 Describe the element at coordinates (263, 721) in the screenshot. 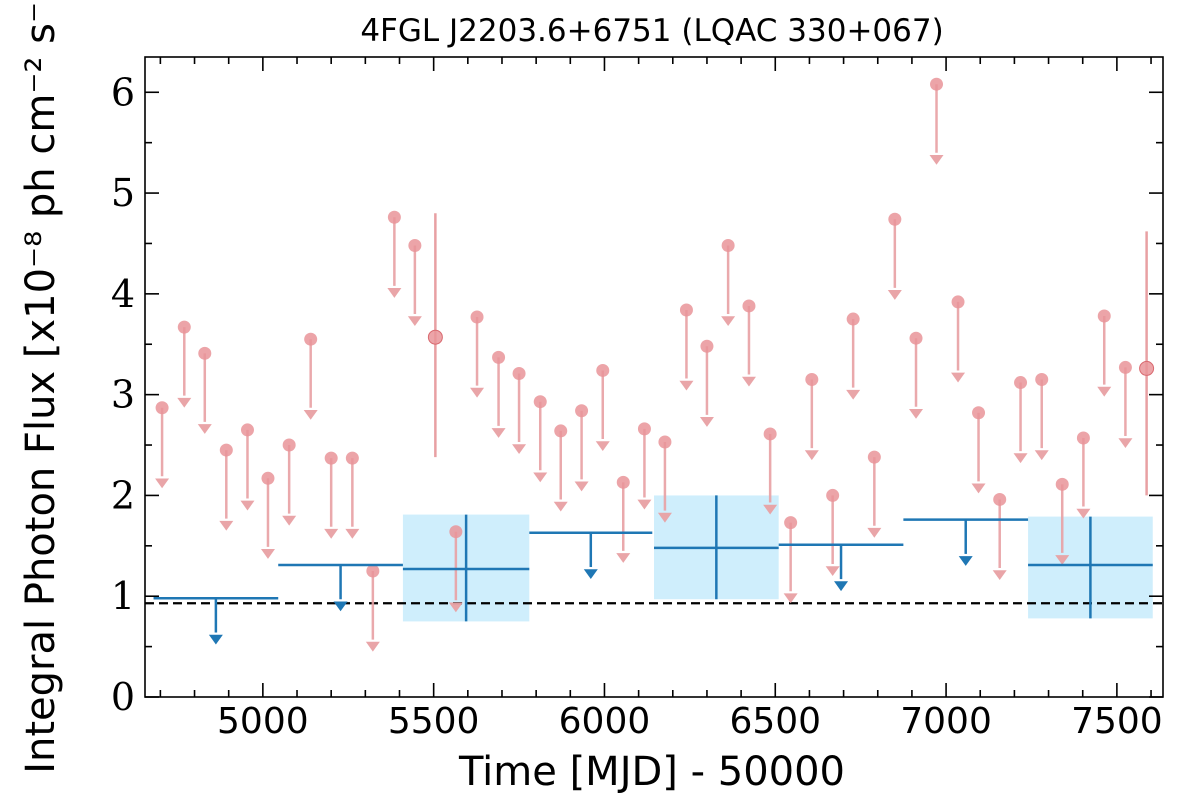

I see `x-tick-label: 5000` at that location.